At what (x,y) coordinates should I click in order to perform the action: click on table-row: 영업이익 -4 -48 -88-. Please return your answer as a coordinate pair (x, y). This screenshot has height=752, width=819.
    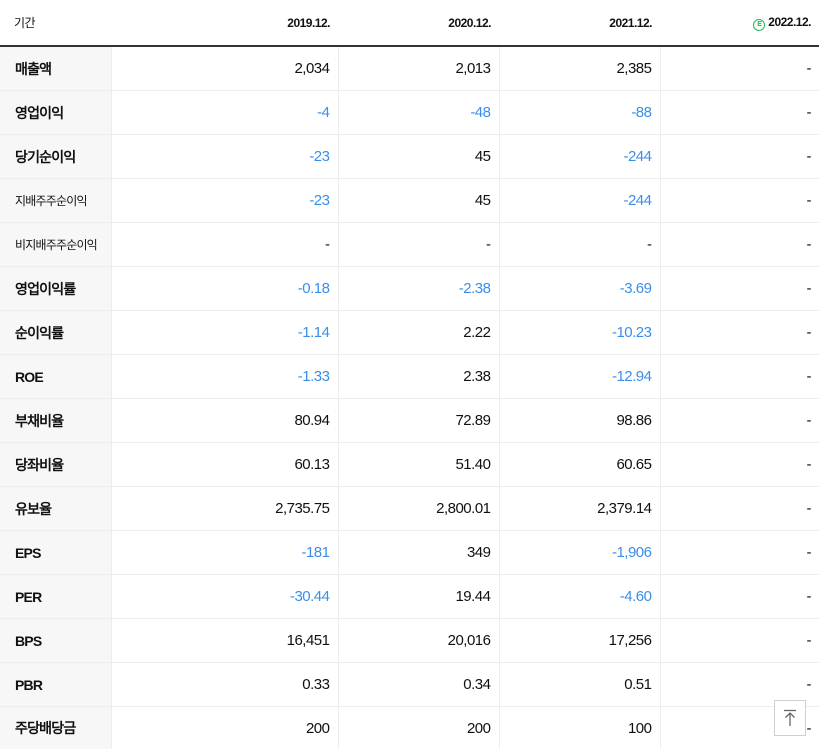
    Looking at the image, I should click on (409, 112).